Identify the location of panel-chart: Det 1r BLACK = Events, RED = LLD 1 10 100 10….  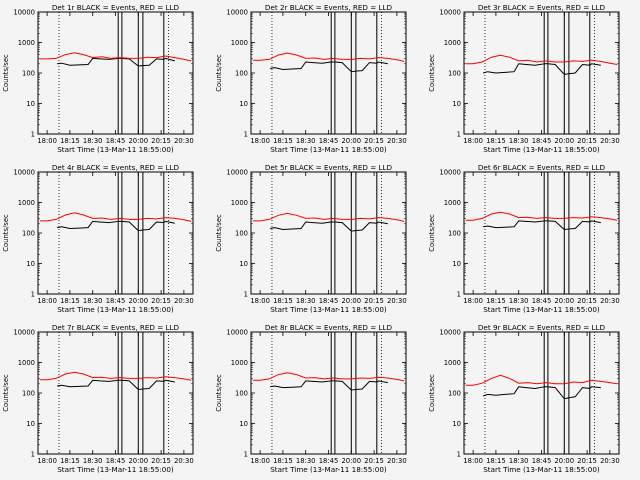
(98, 78).